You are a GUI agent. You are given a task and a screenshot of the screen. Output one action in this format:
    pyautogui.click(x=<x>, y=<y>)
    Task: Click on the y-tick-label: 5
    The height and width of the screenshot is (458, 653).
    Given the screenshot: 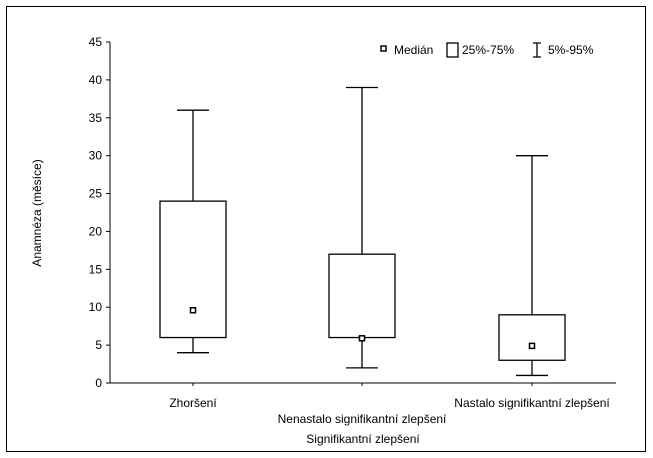 What is the action you would take?
    pyautogui.click(x=98, y=345)
    